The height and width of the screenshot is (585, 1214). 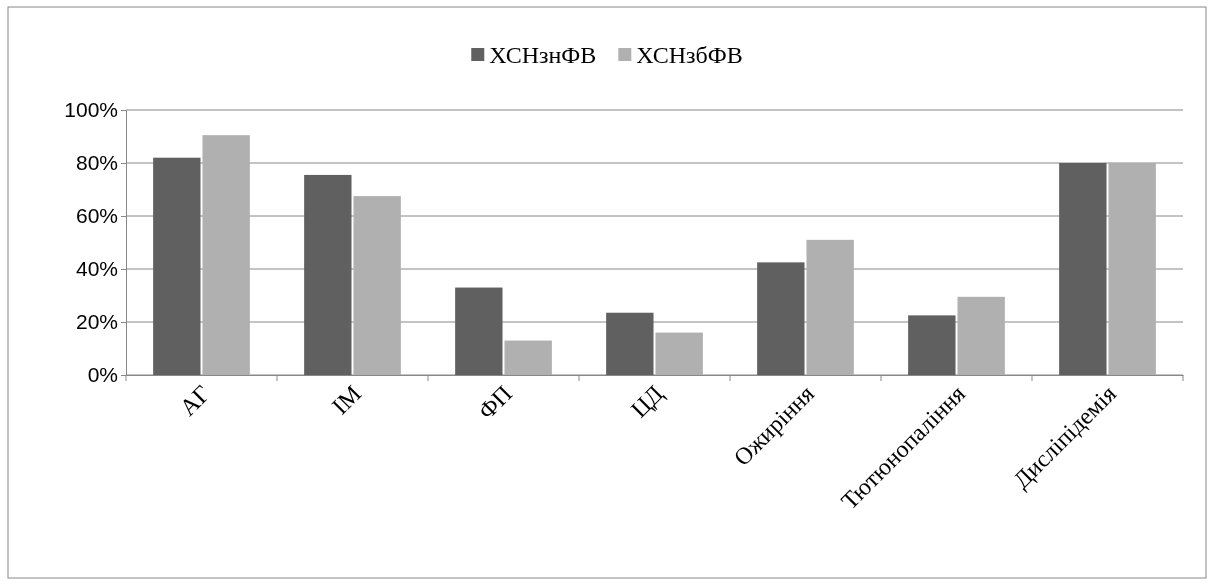 I want to click on y-tick-label: 20%, so click(x=96, y=322).